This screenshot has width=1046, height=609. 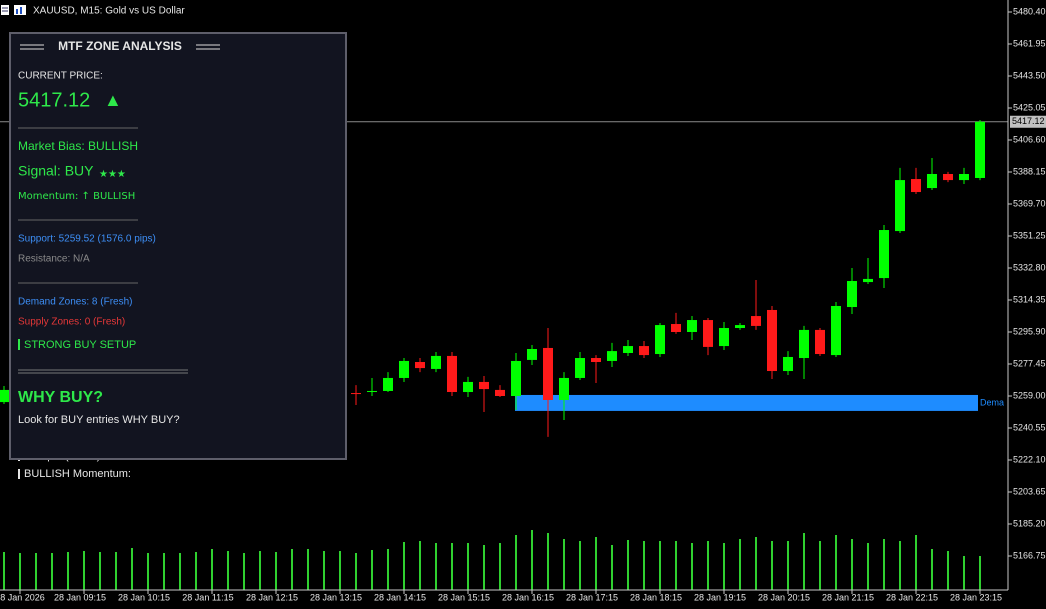 What do you see at coordinates (1029, 395) in the screenshot?
I see `y-tick-label: 5259.00` at bounding box center [1029, 395].